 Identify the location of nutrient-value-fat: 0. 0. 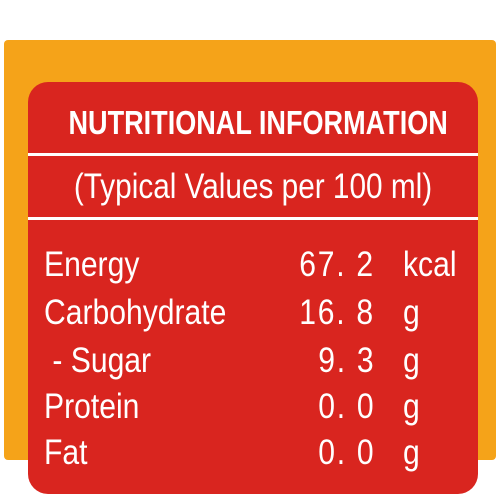
(346, 452).